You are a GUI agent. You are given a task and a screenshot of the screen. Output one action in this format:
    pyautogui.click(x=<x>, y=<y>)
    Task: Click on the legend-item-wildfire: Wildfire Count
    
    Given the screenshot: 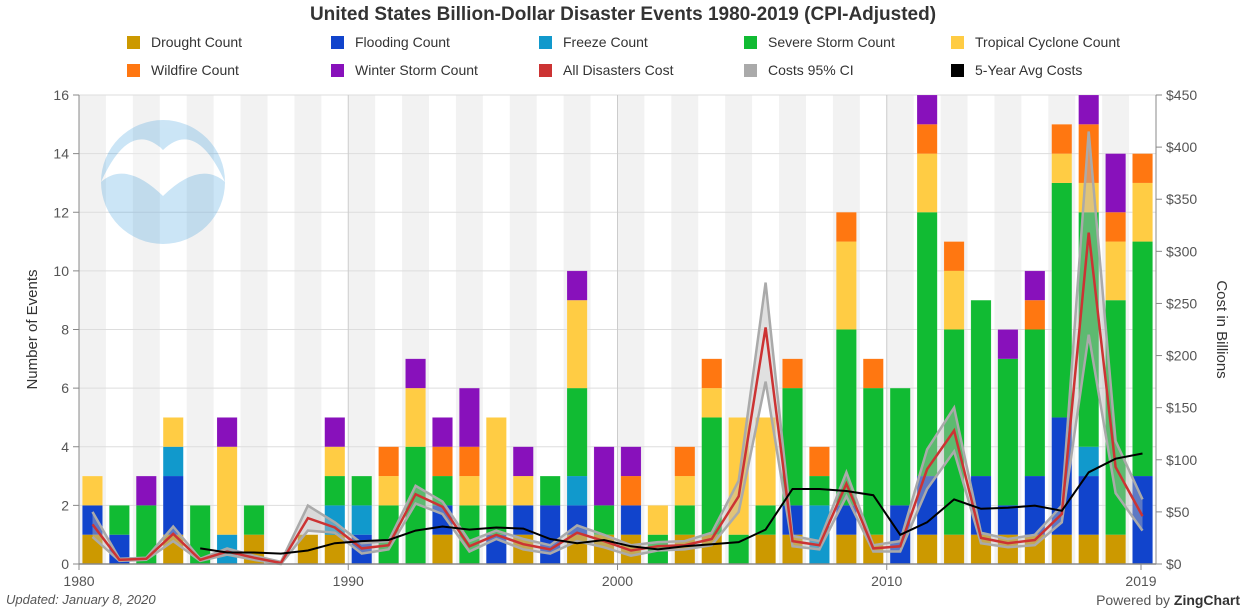 What is the action you would take?
    pyautogui.click(x=183, y=70)
    